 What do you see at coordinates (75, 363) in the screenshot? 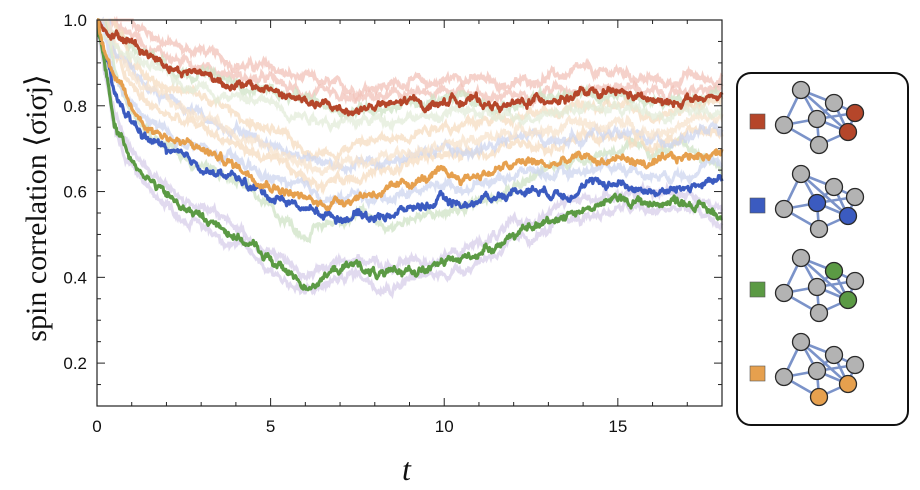
I see `y-tick-label: 0.2` at bounding box center [75, 363].